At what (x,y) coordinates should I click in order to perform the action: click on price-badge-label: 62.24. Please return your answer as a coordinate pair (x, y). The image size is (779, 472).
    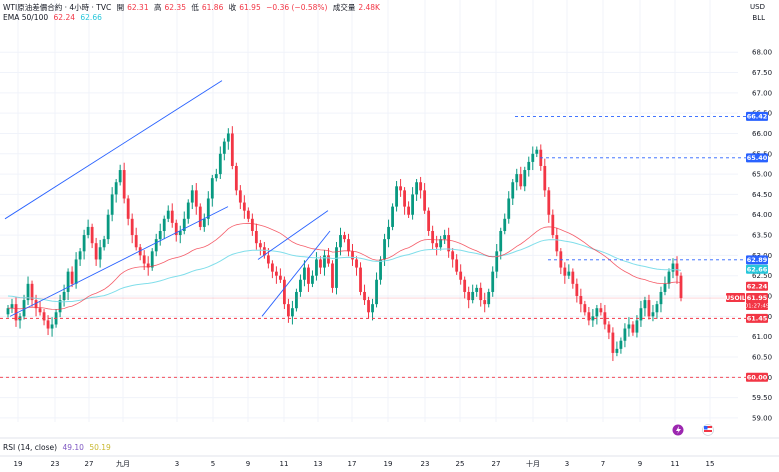
    Looking at the image, I should click on (757, 287).